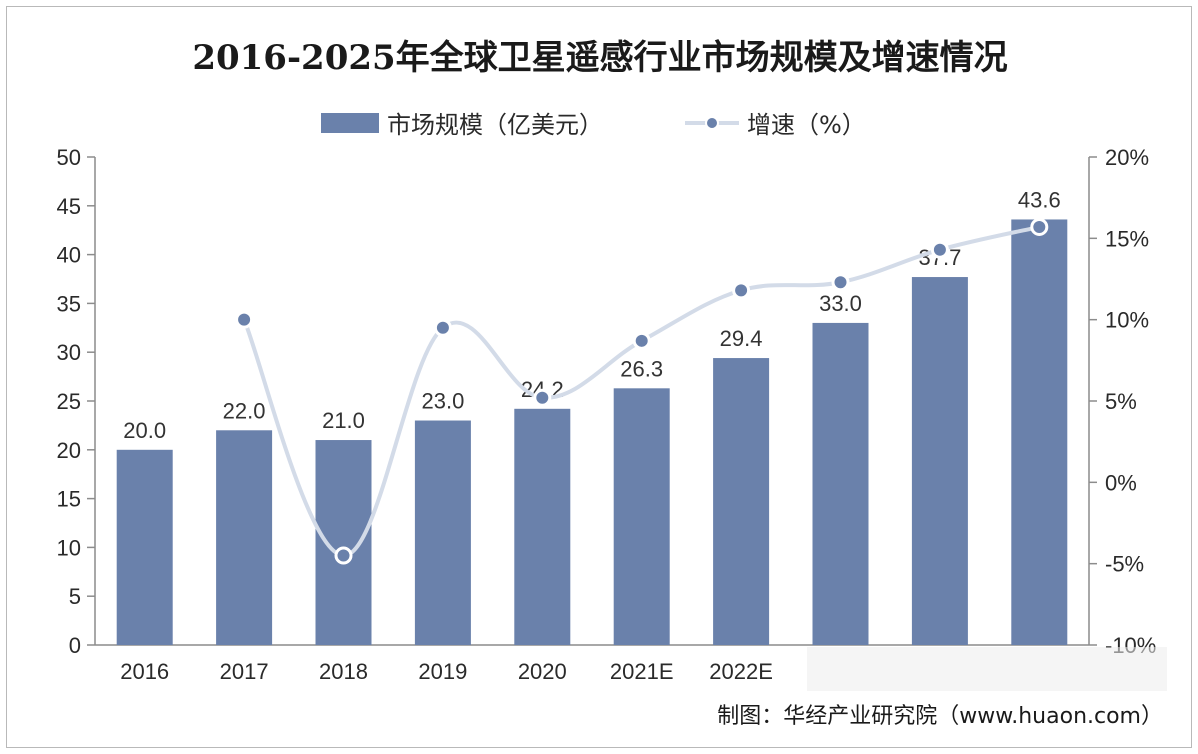 The height and width of the screenshot is (754, 1198). Describe the element at coordinates (1124, 564) in the screenshot. I see `right-axis-tick-label: -5%` at that location.